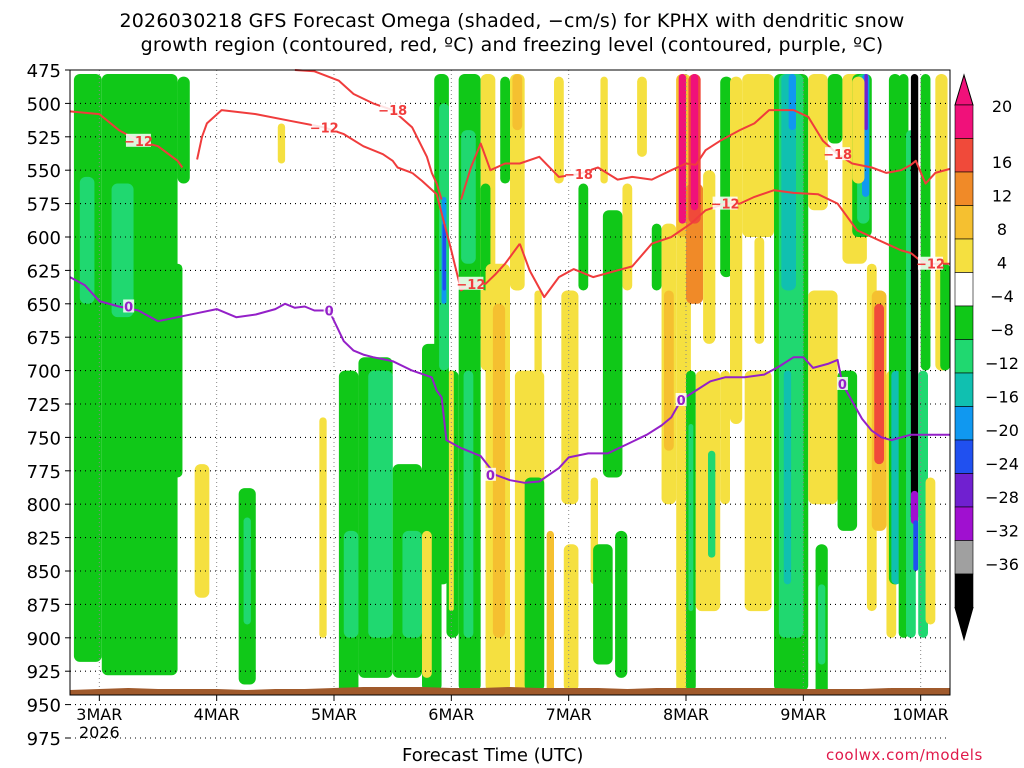 Image resolution: width=1024 pixels, height=768 pixels. I want to click on colorbar-top-arrow, so click(964, 89).